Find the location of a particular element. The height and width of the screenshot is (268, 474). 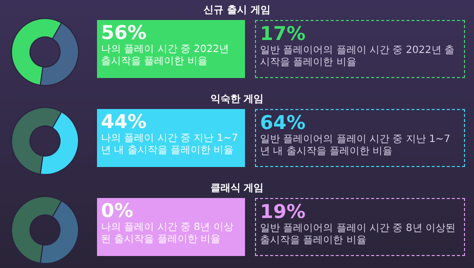

text: 나의 플레이 시간 중 지난 1~7년 내 출시작을 플레이한 비율 is located at coordinates (170, 145).